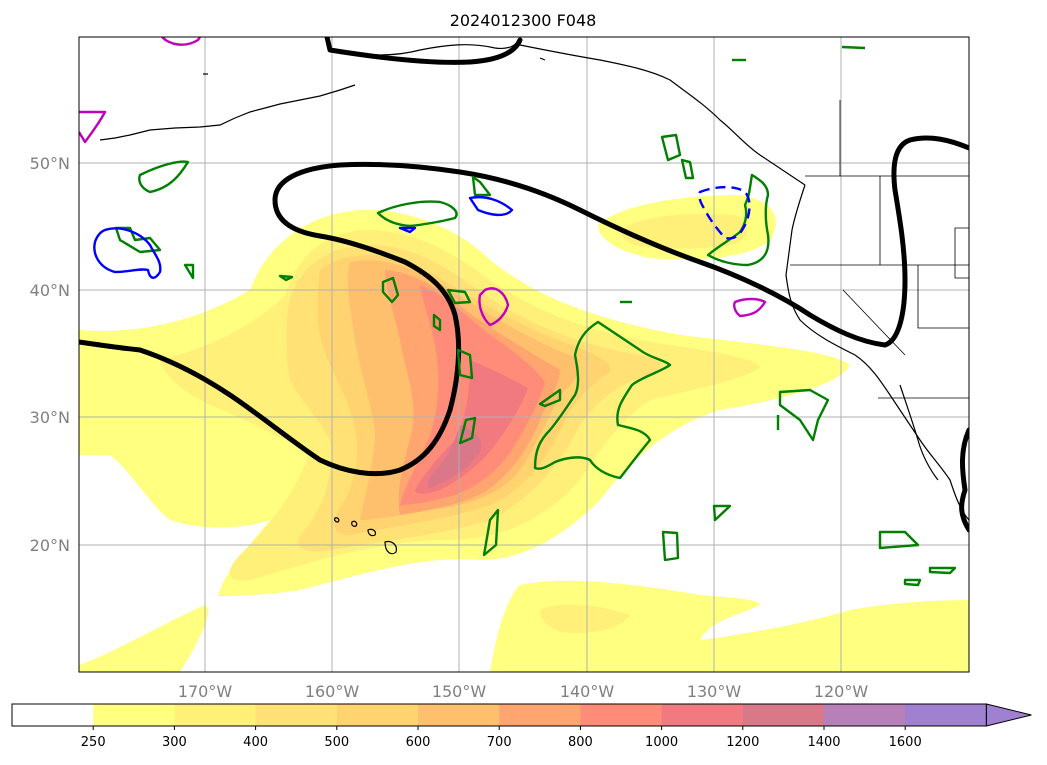 The width and height of the screenshot is (1047, 765). I want to click on map-title: 2024012300 F048, so click(523, 20).